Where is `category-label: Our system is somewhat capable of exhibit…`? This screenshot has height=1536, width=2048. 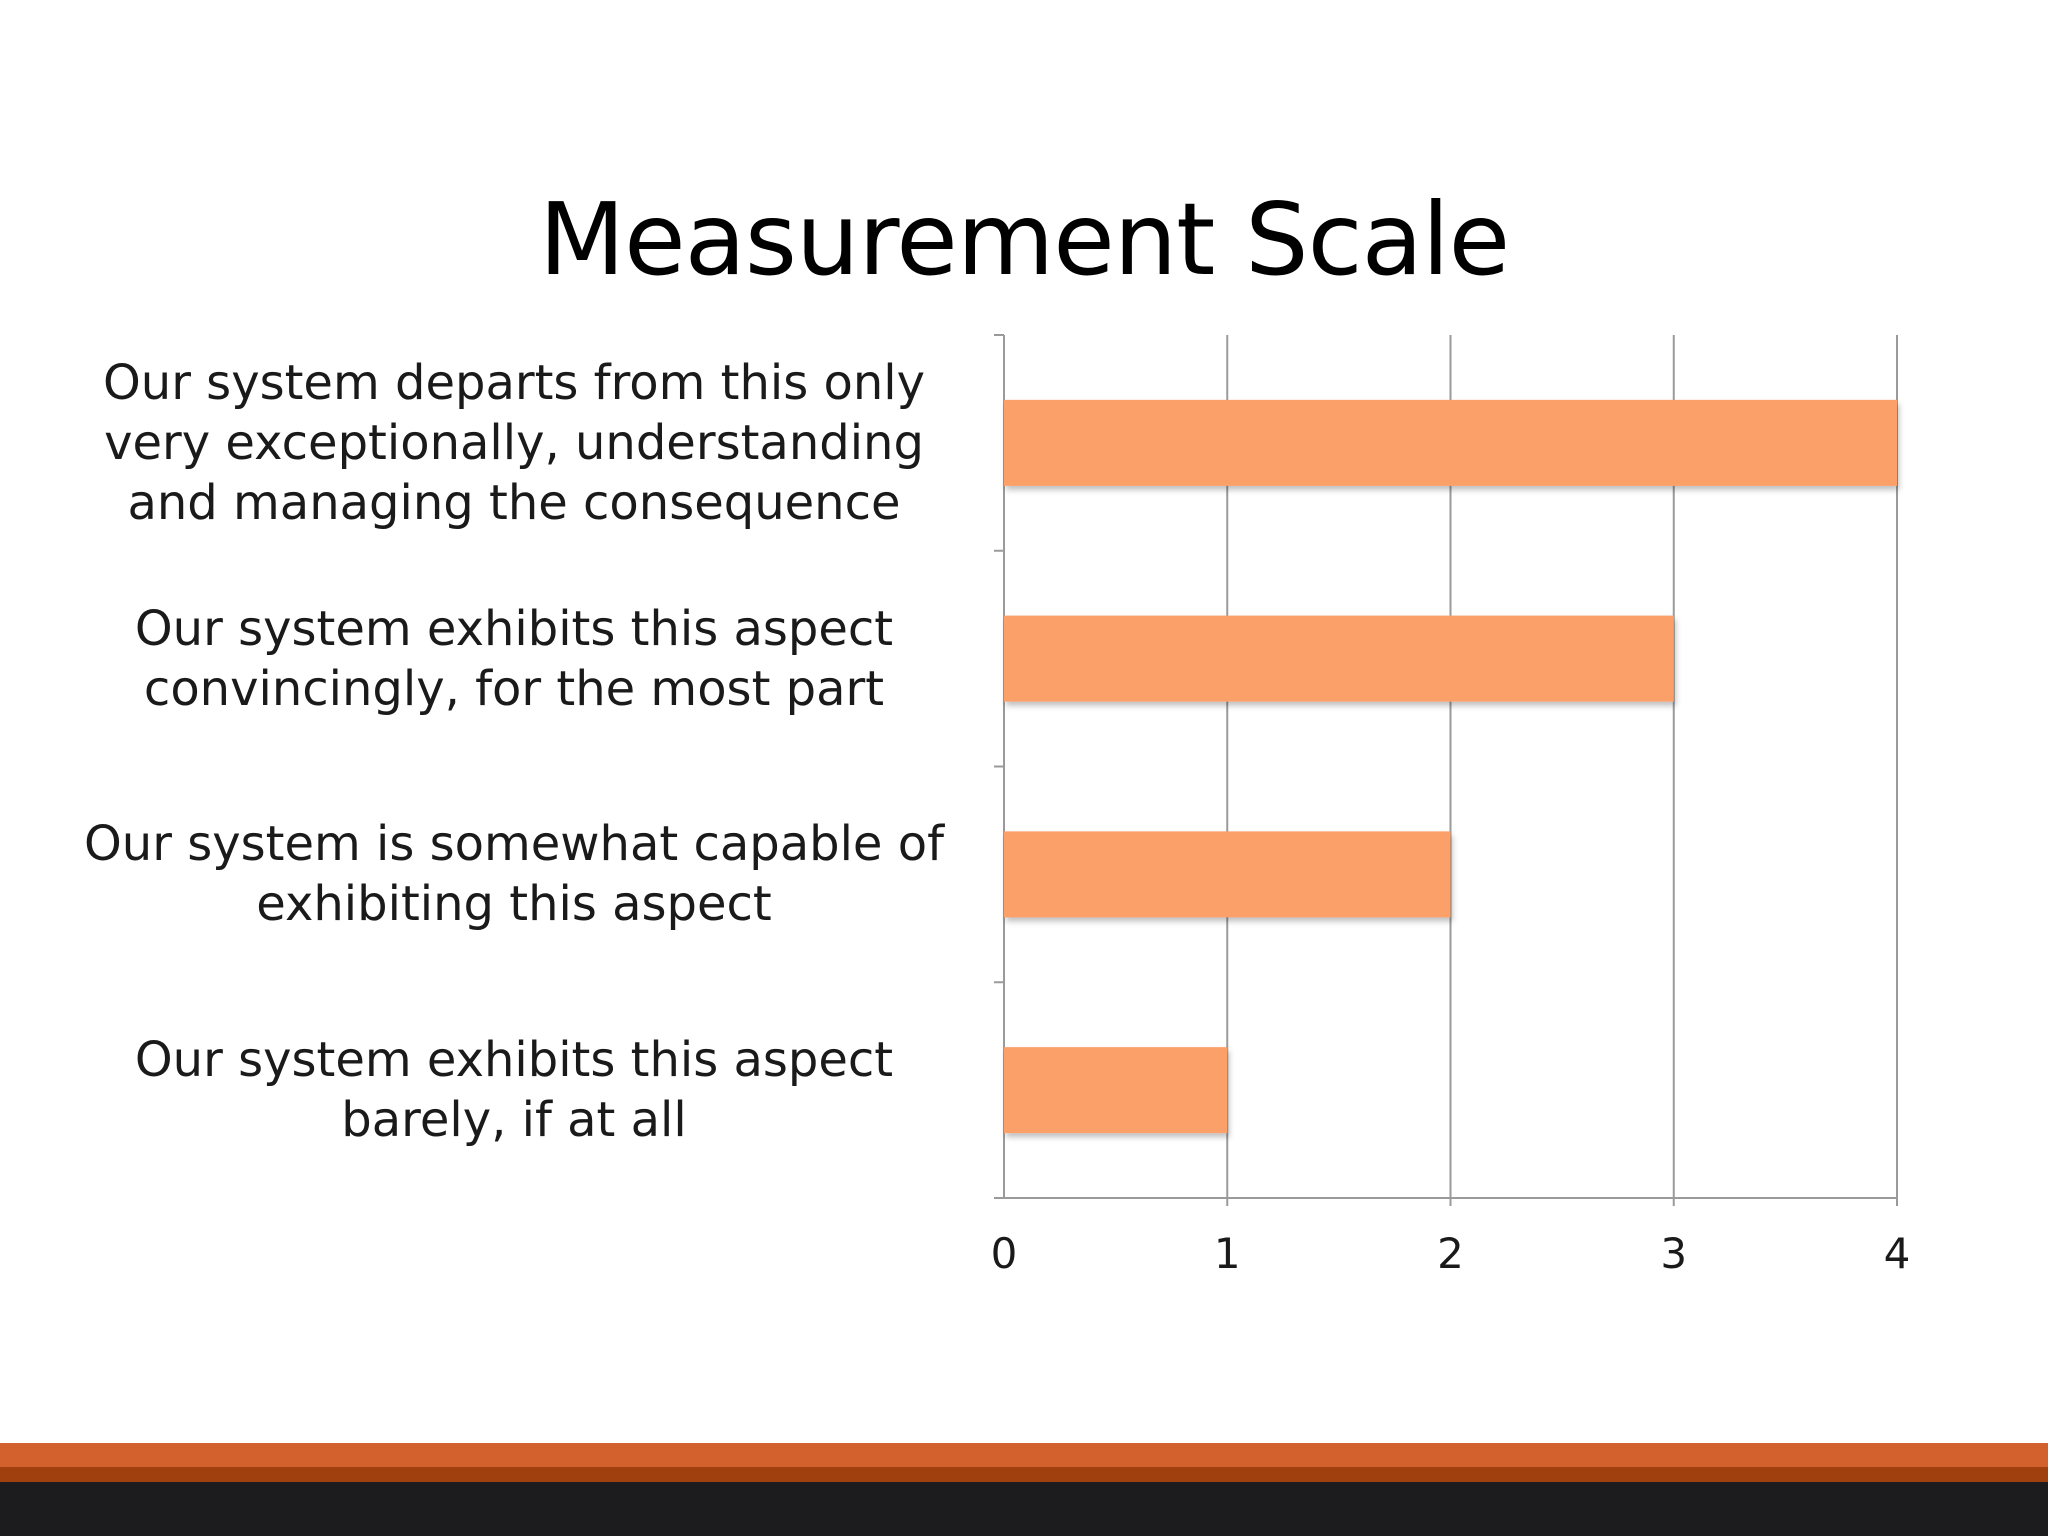 category-label: Our system is somewhat capable of exhibit… is located at coordinates (514, 874).